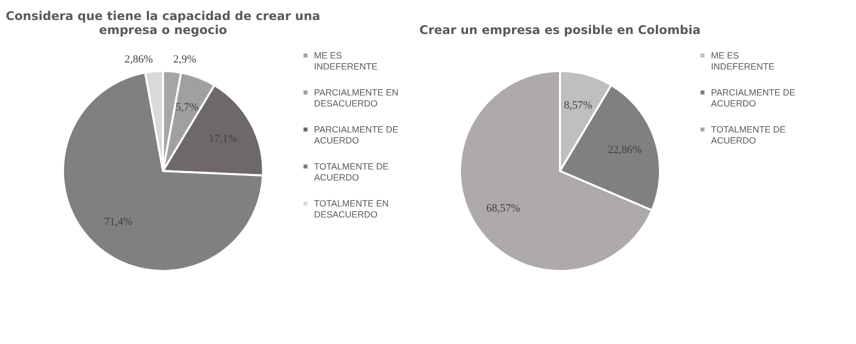  I want to click on legend-label: PARCIALMENTE EN DESACUERDO, so click(356, 98).